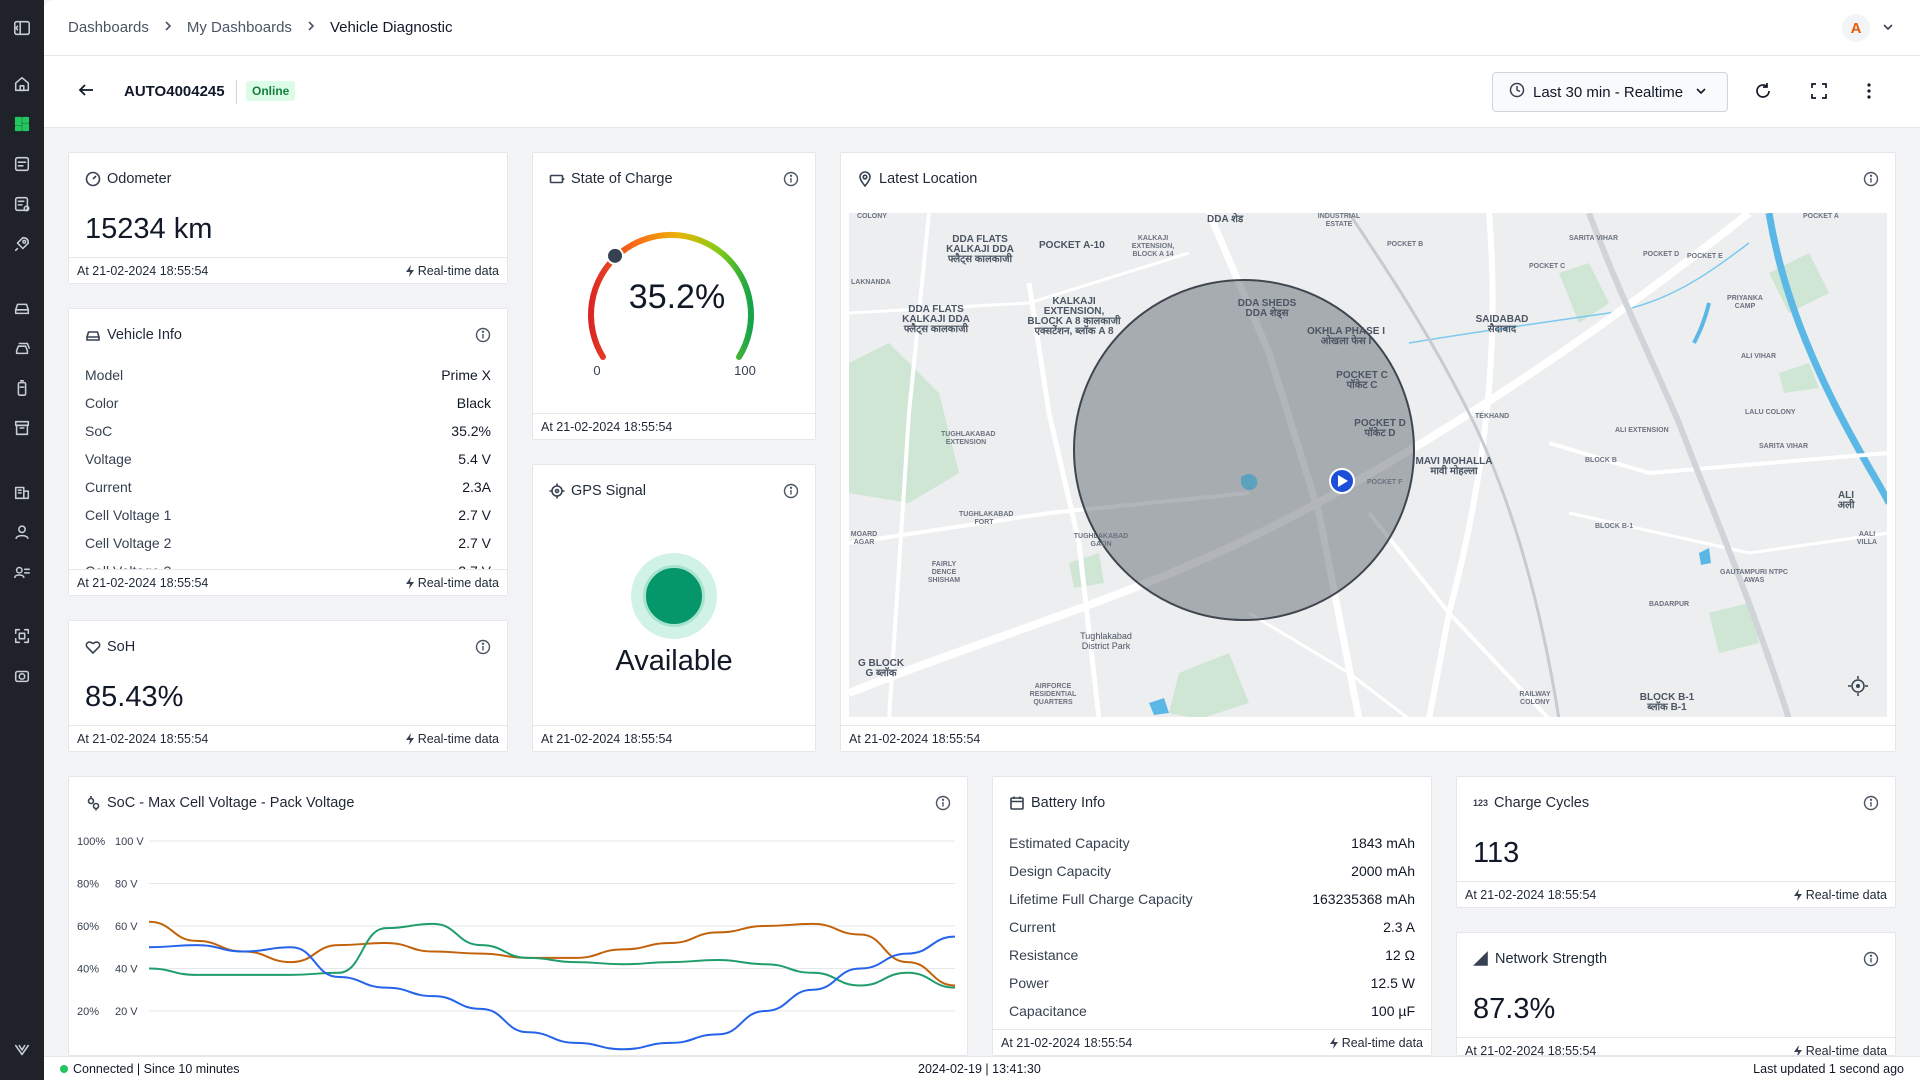 The width and height of the screenshot is (1920, 1080). Describe the element at coordinates (288, 431) in the screenshot. I see `info-row: SoC 35.2%` at that location.